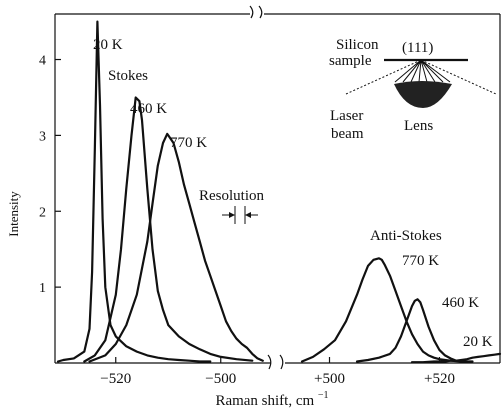 The width and height of the screenshot is (503, 417). What do you see at coordinates (417, 48) in the screenshot?
I see `inset-plane-label: (111)` at bounding box center [417, 48].